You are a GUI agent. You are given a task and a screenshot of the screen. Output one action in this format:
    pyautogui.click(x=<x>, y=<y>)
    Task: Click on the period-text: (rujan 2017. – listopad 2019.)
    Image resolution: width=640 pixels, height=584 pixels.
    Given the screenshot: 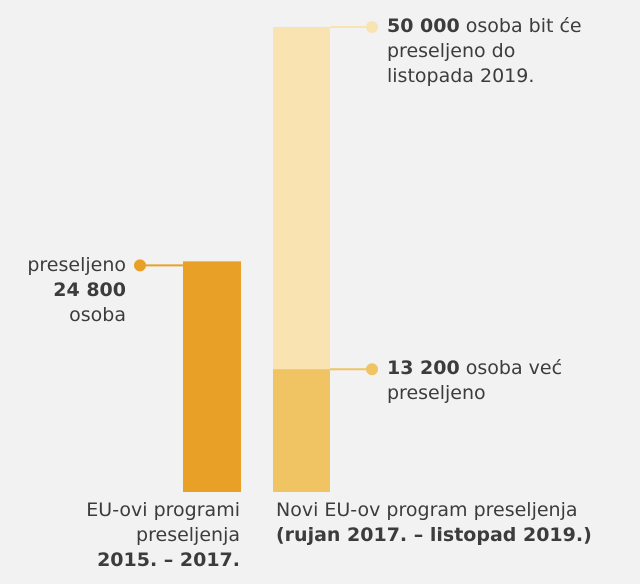 What is the action you would take?
    pyautogui.click(x=434, y=535)
    